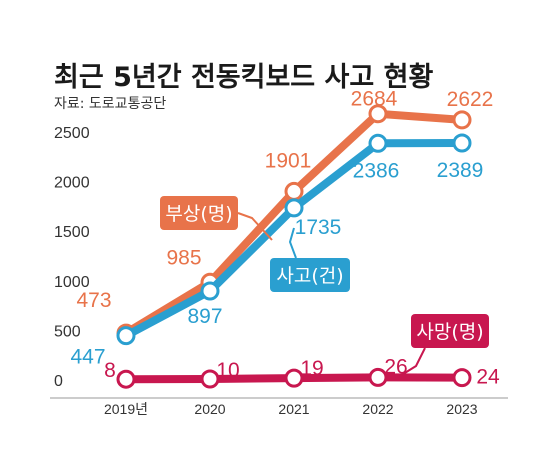 The width and height of the screenshot is (559, 470). What do you see at coordinates (288, 160) in the screenshot?
I see `data-label-injury: 1901` at bounding box center [288, 160].